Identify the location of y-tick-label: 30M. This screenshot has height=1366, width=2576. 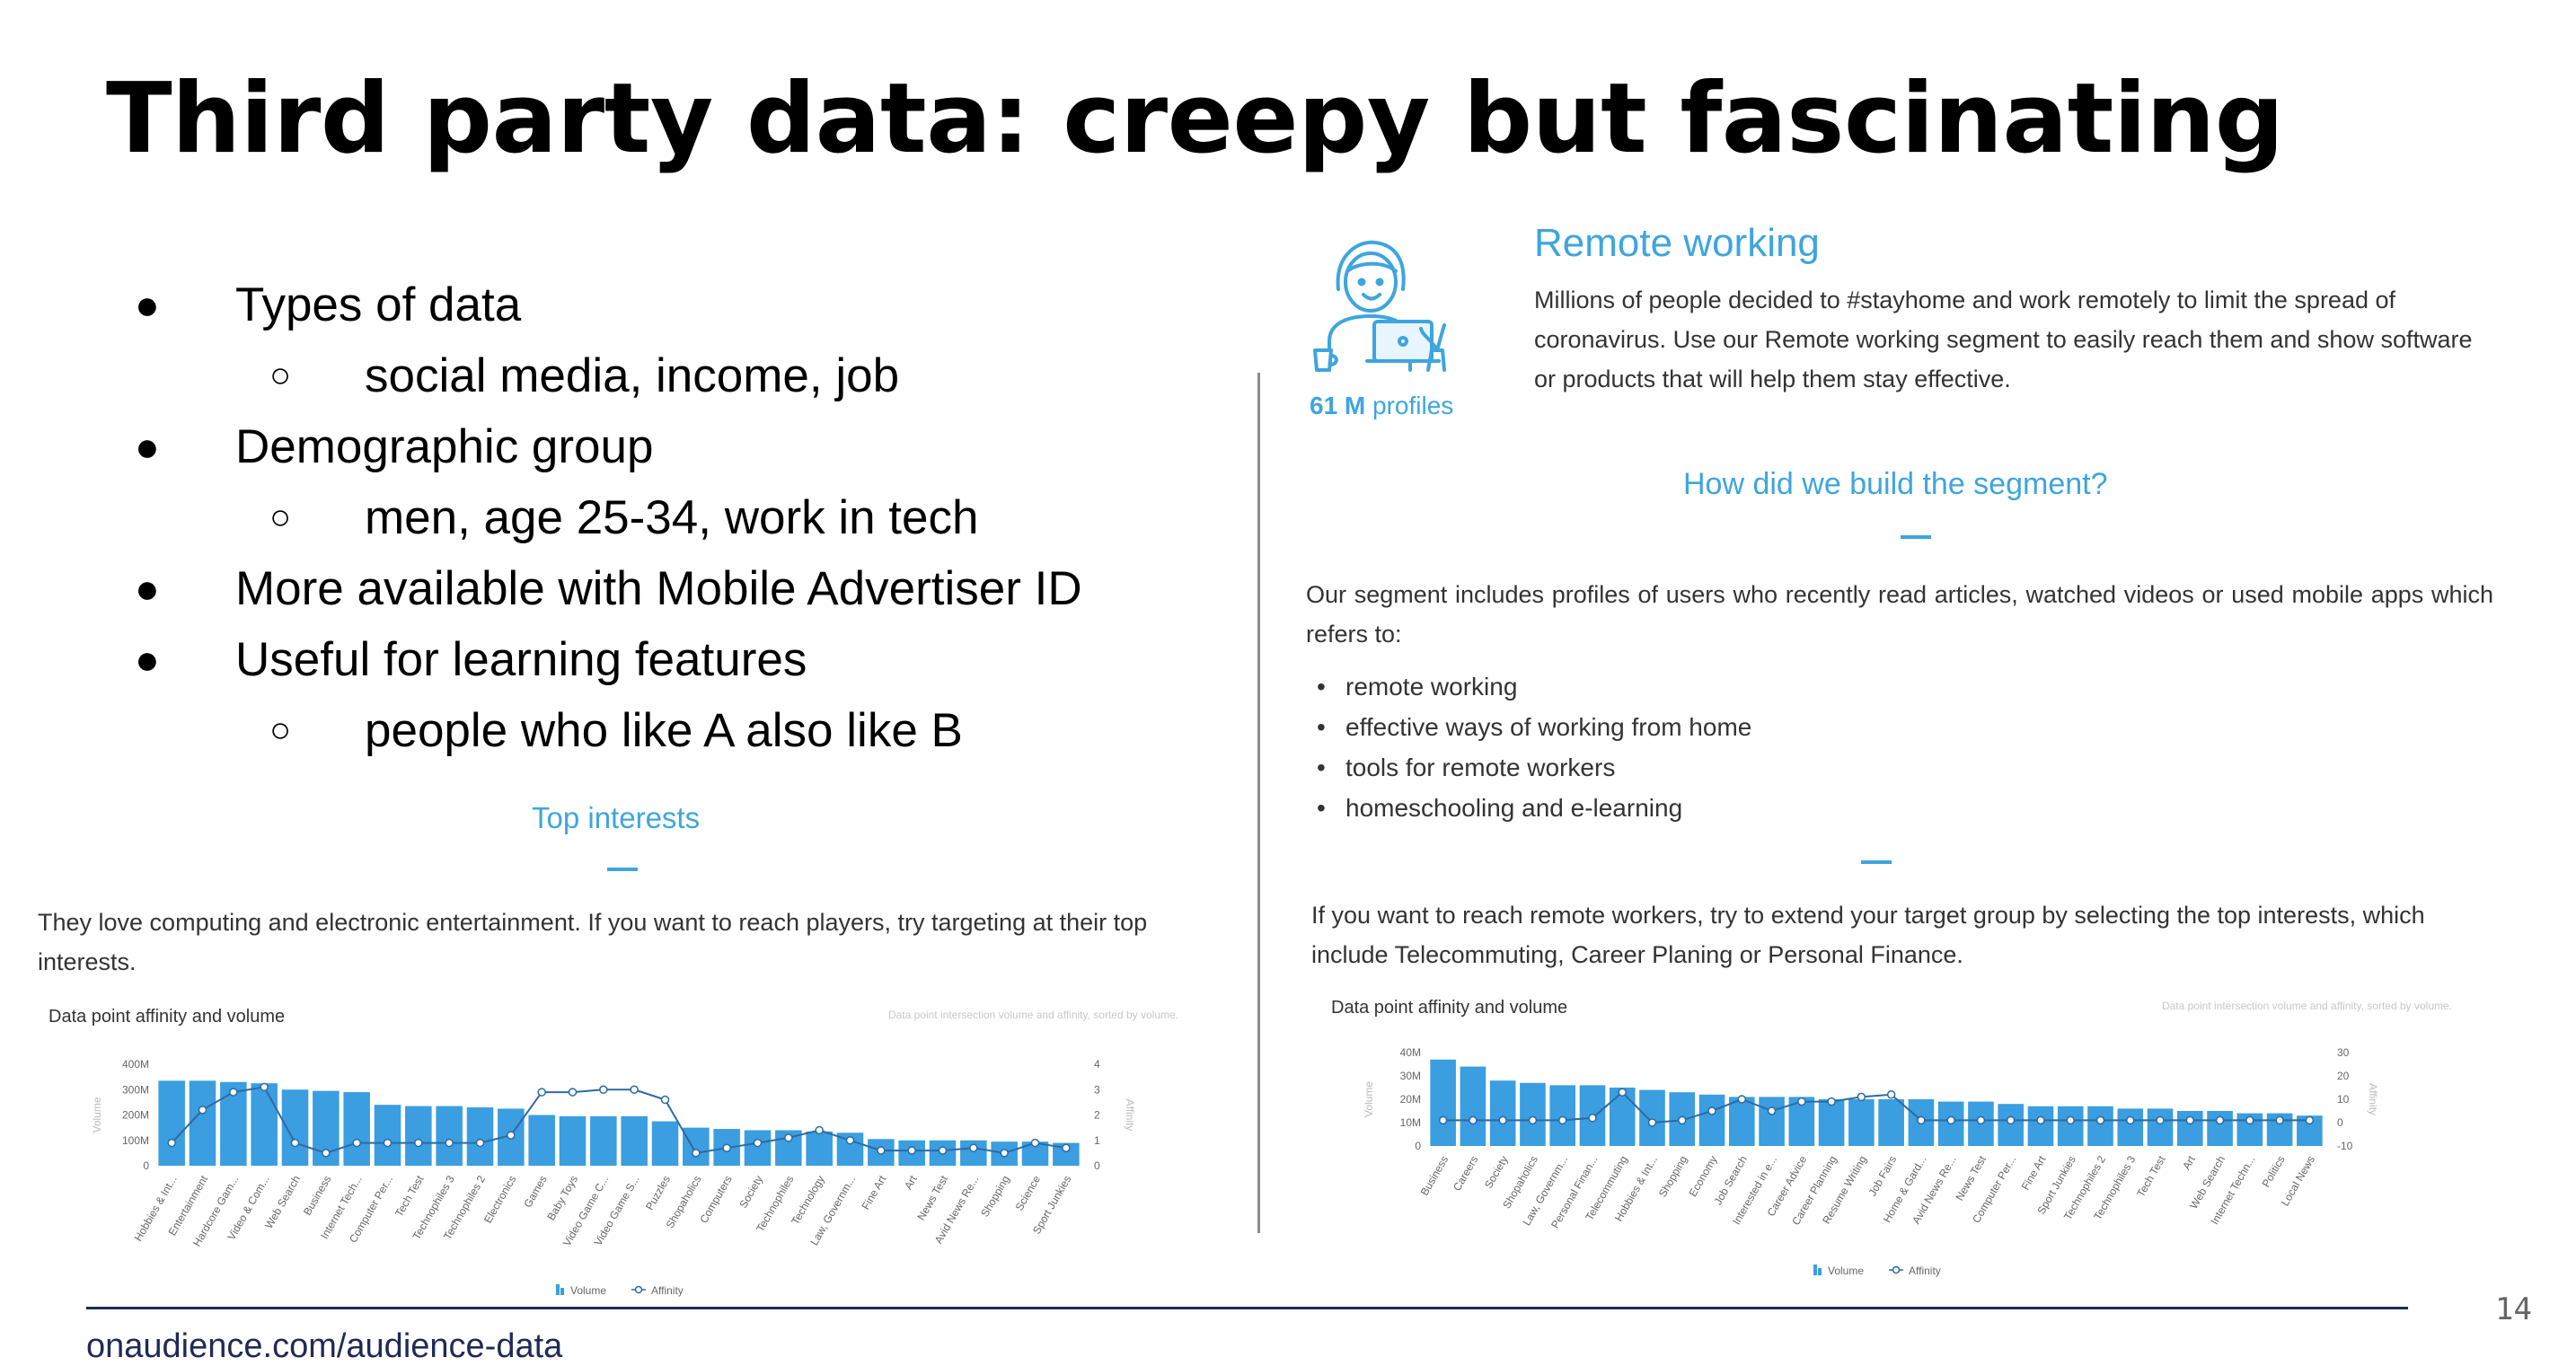
(1410, 1076).